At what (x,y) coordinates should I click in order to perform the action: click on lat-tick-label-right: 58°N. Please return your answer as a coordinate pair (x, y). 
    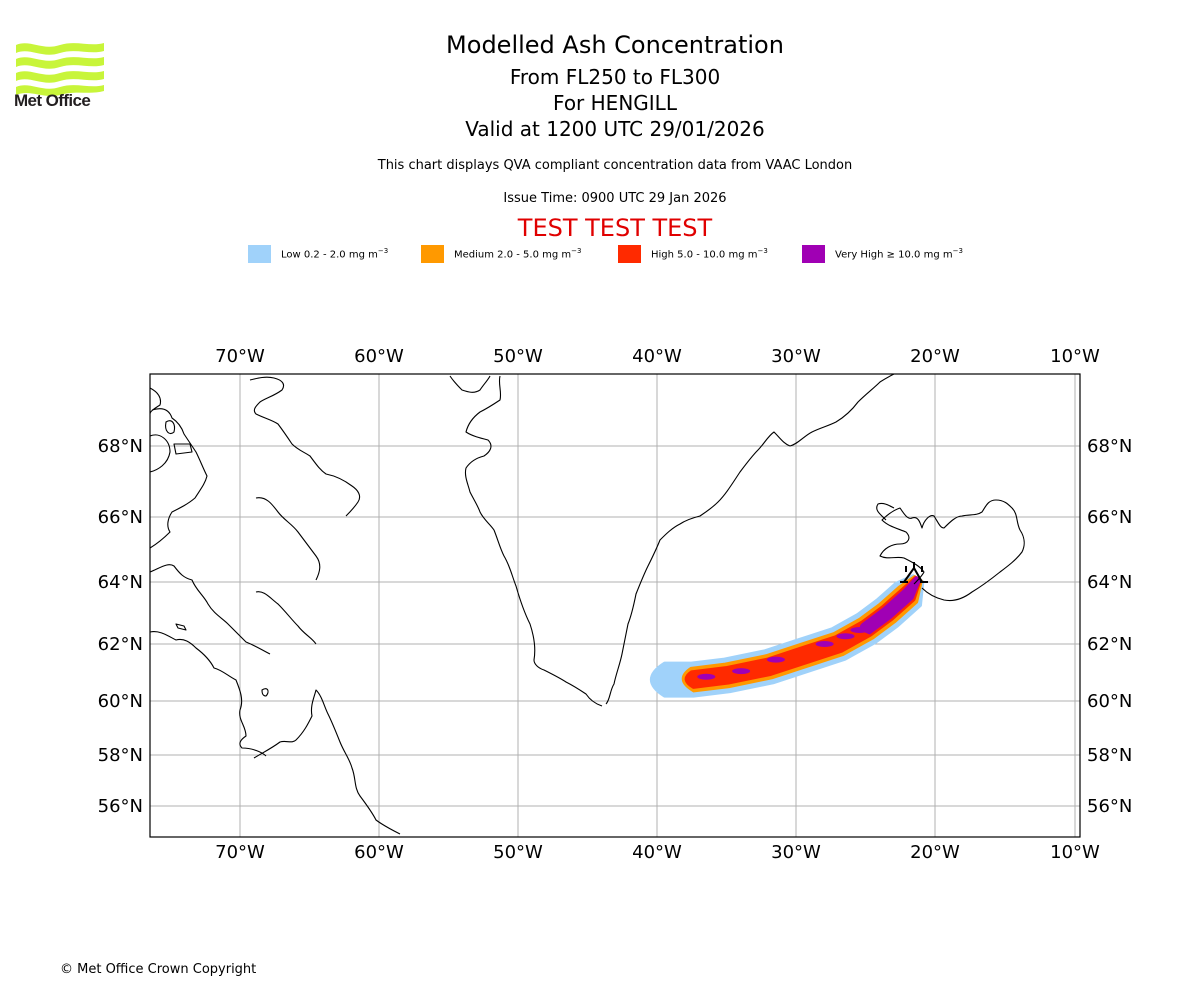
    Looking at the image, I should click on (1109, 755).